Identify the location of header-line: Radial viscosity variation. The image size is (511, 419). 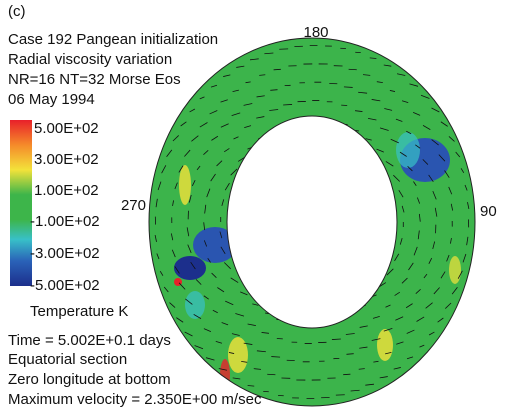
(90, 59).